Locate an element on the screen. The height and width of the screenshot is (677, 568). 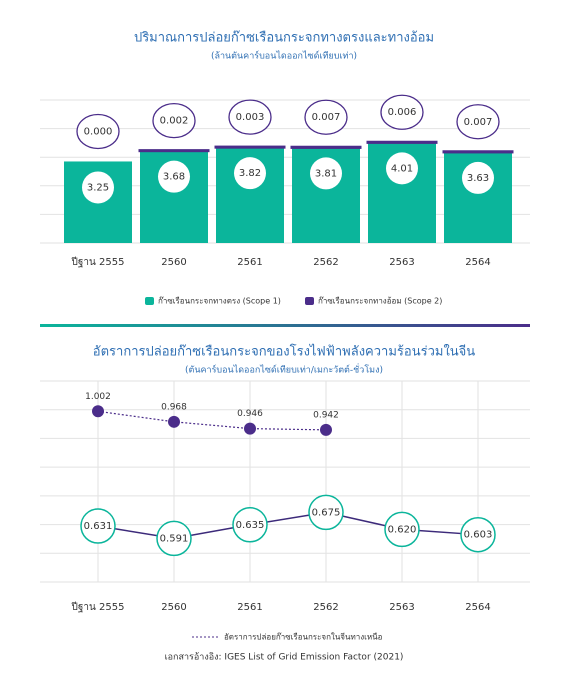
value-label: 0.968 is located at coordinates (174, 407).